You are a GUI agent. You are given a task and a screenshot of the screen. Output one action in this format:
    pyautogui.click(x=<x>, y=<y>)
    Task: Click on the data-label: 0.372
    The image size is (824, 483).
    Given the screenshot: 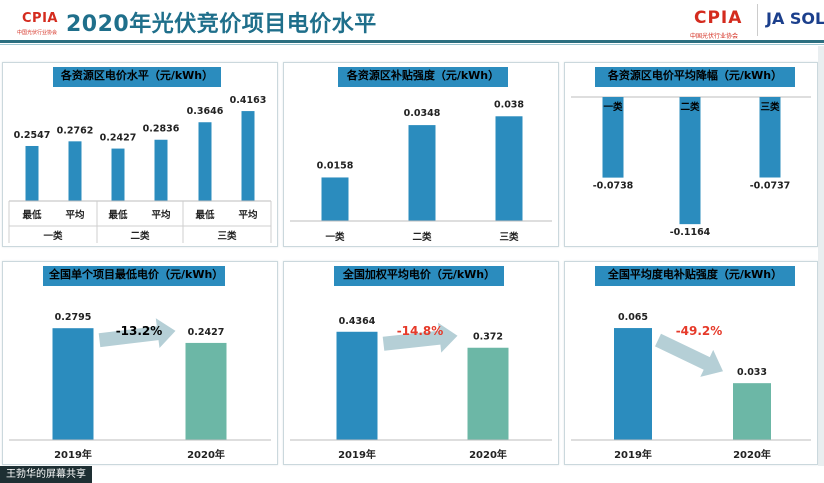 What is the action you would take?
    pyautogui.click(x=488, y=337)
    